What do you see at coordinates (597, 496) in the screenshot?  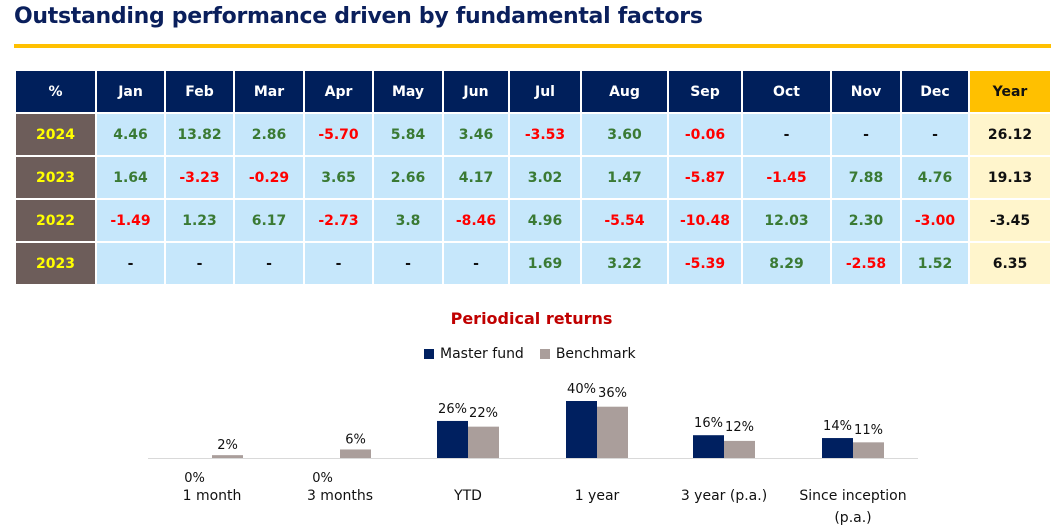 I see `category-label: 1 year` at bounding box center [597, 496].